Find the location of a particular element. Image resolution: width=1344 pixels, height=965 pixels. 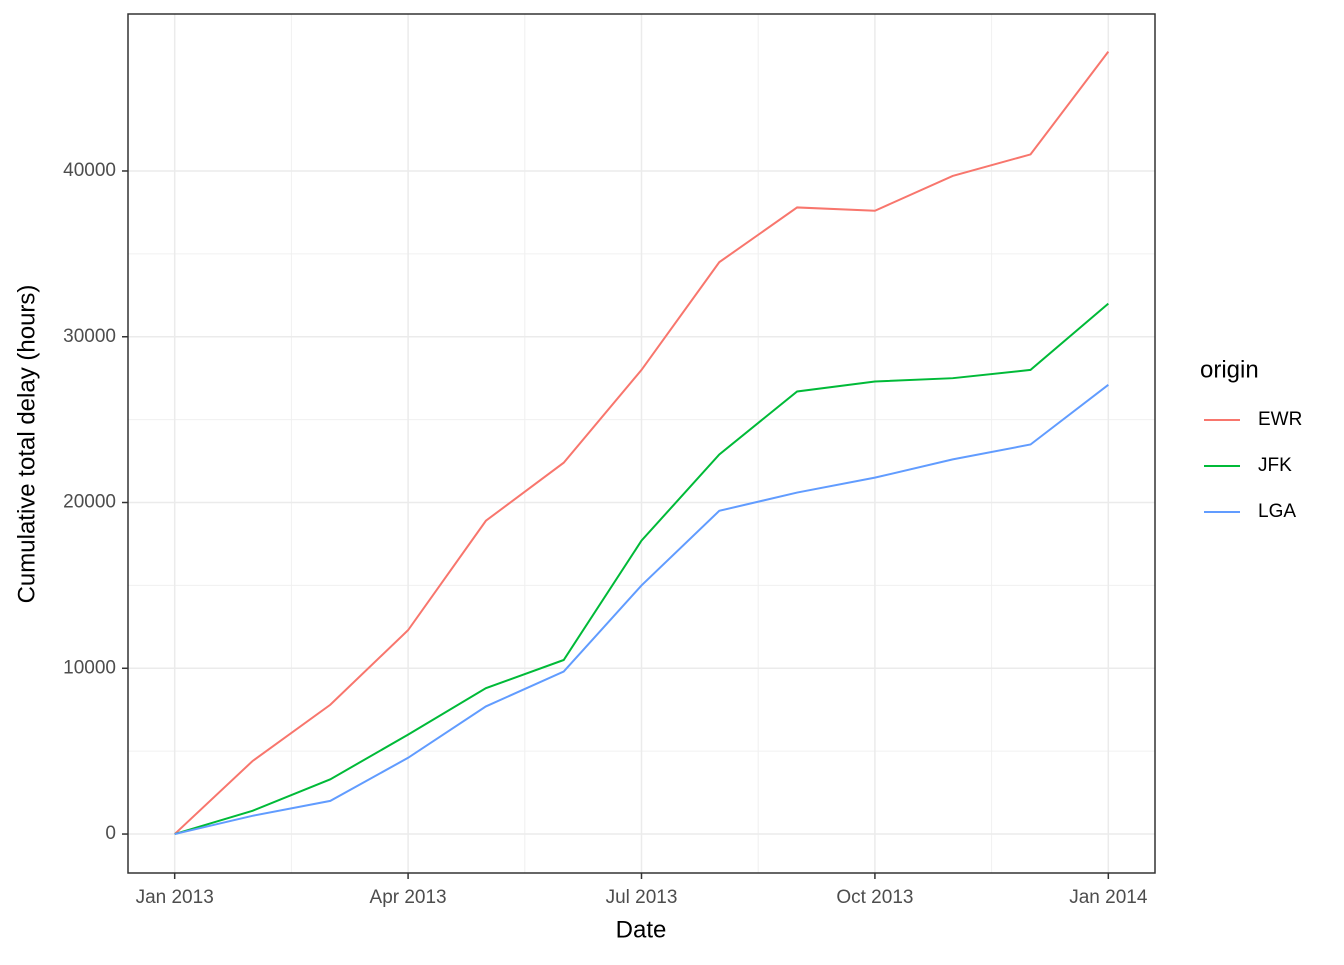

y-axis-title: Cumulative total delay (hours) is located at coordinates (26, 444).